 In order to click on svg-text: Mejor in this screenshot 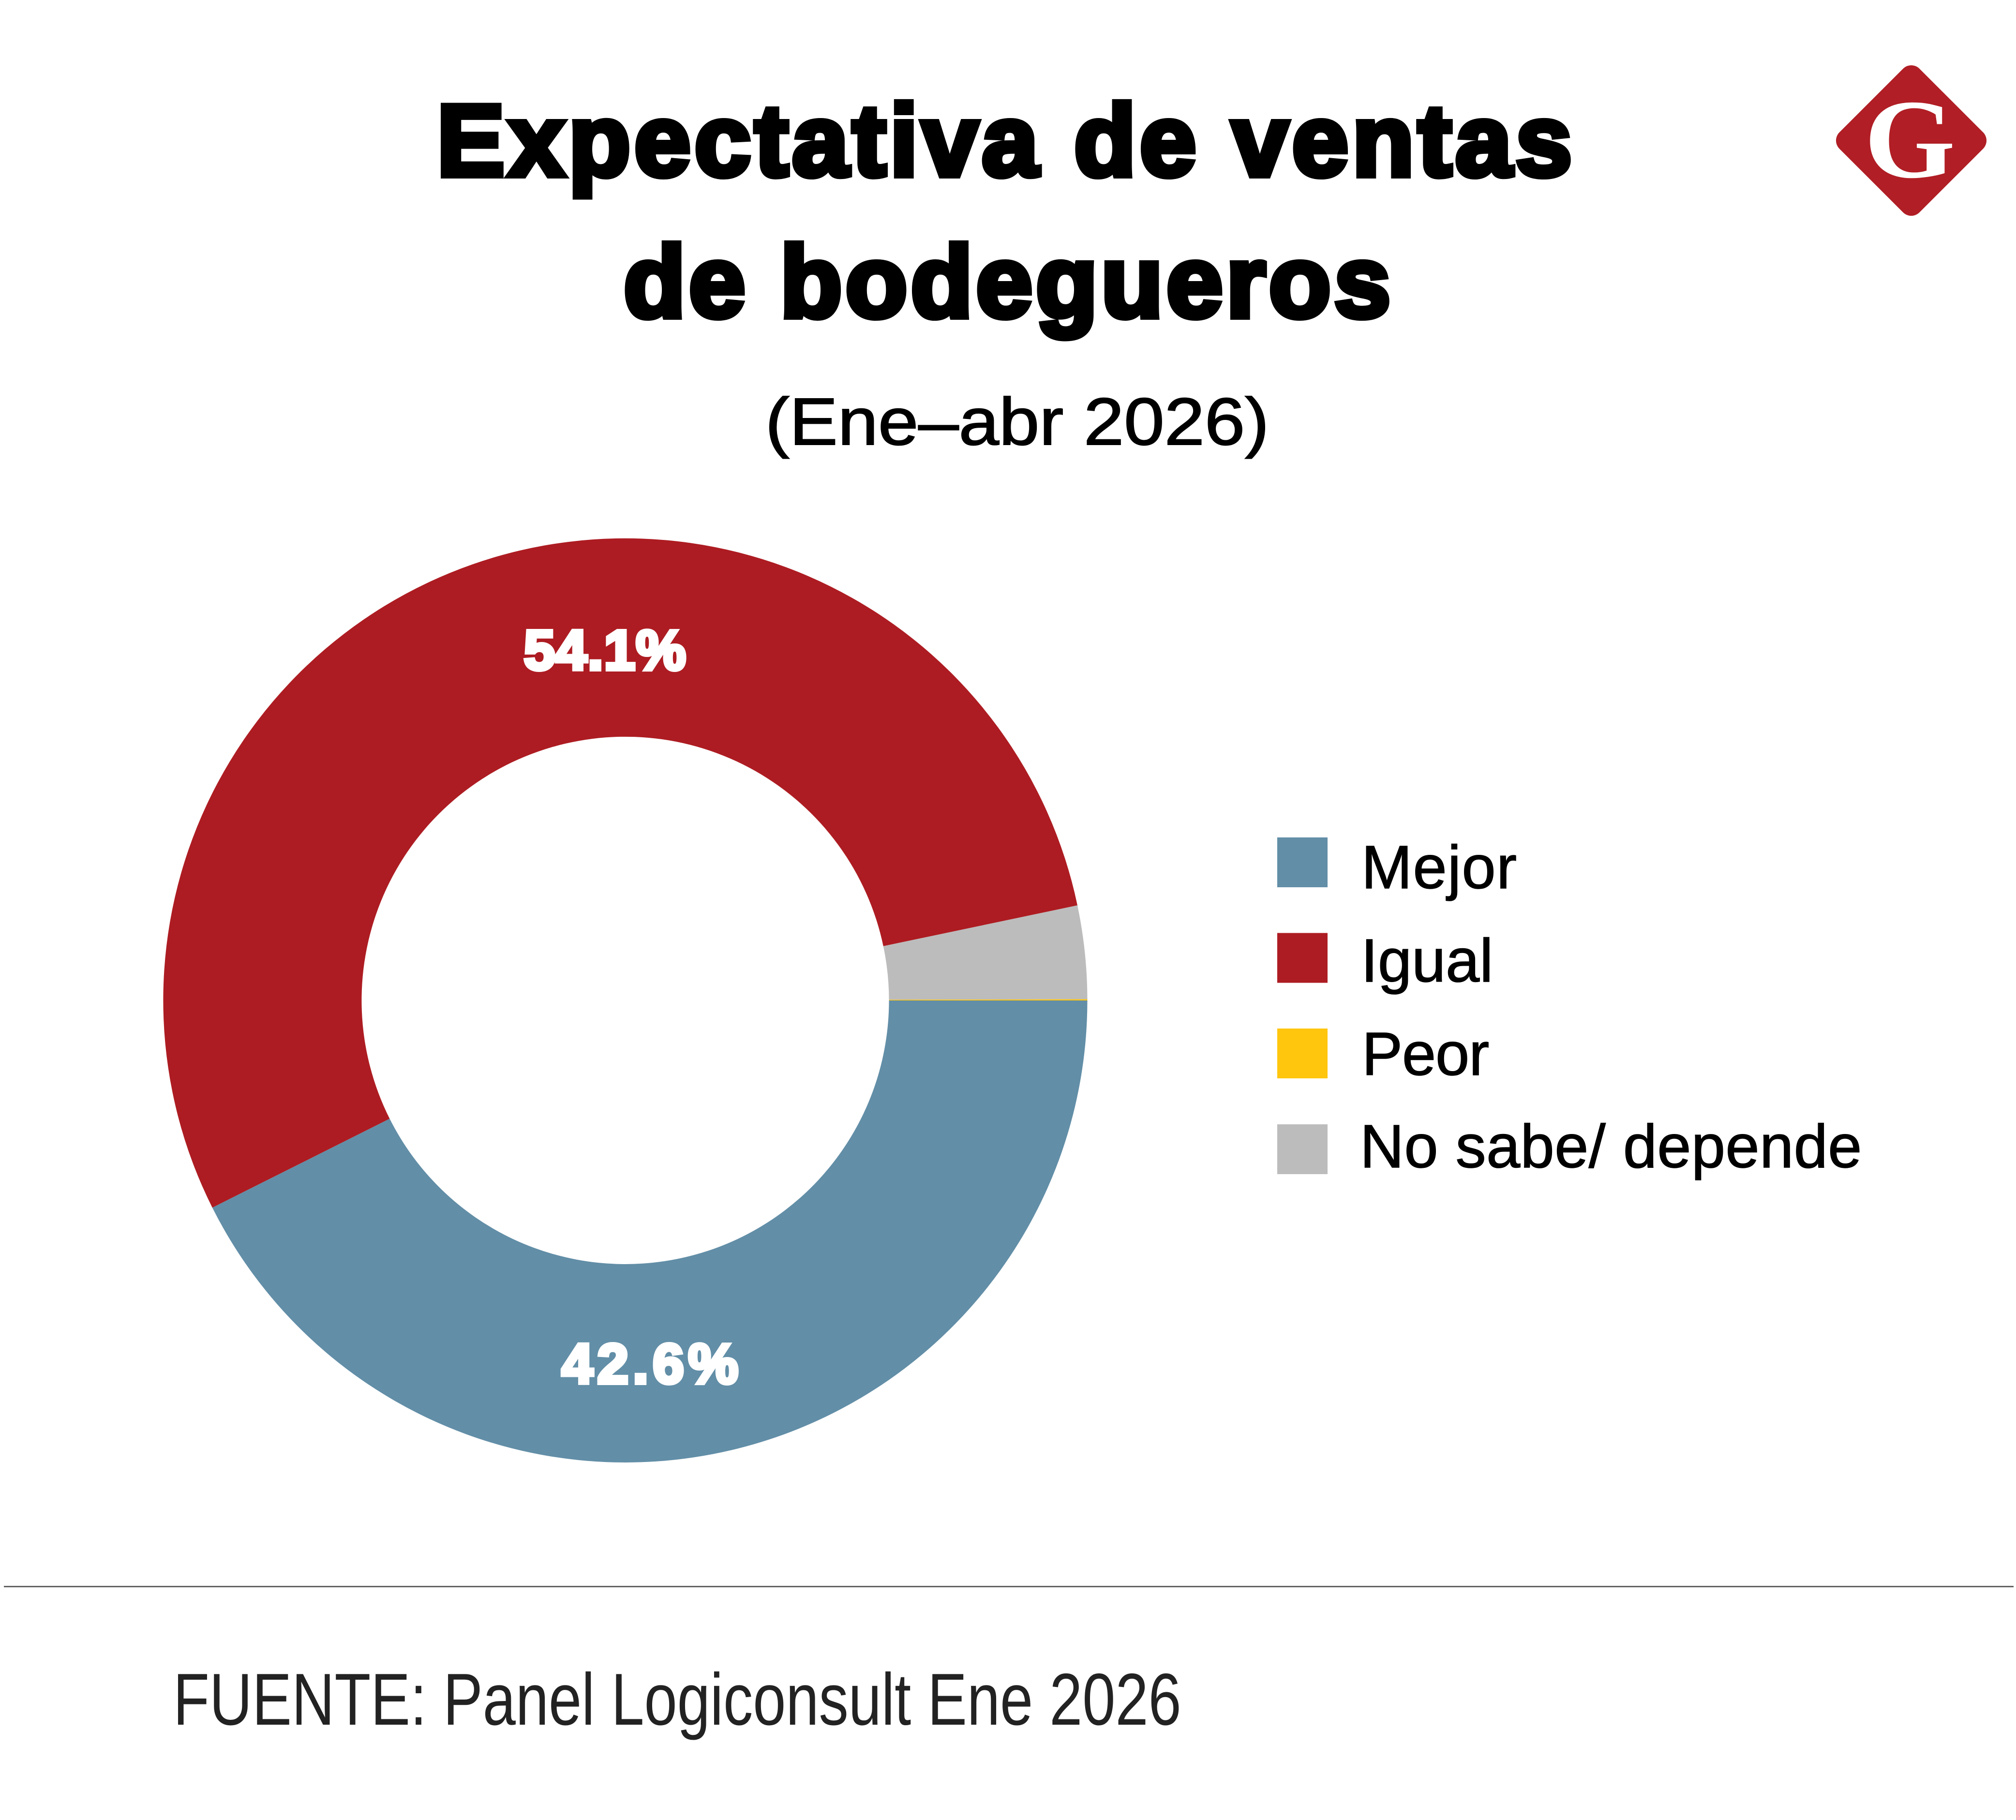, I will do `click(1439, 867)`.